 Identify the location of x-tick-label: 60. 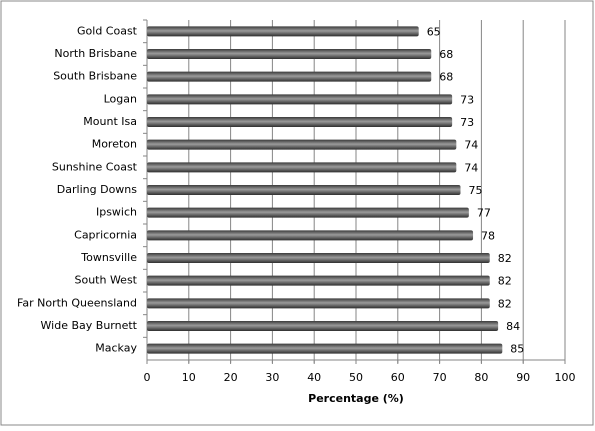
(398, 377).